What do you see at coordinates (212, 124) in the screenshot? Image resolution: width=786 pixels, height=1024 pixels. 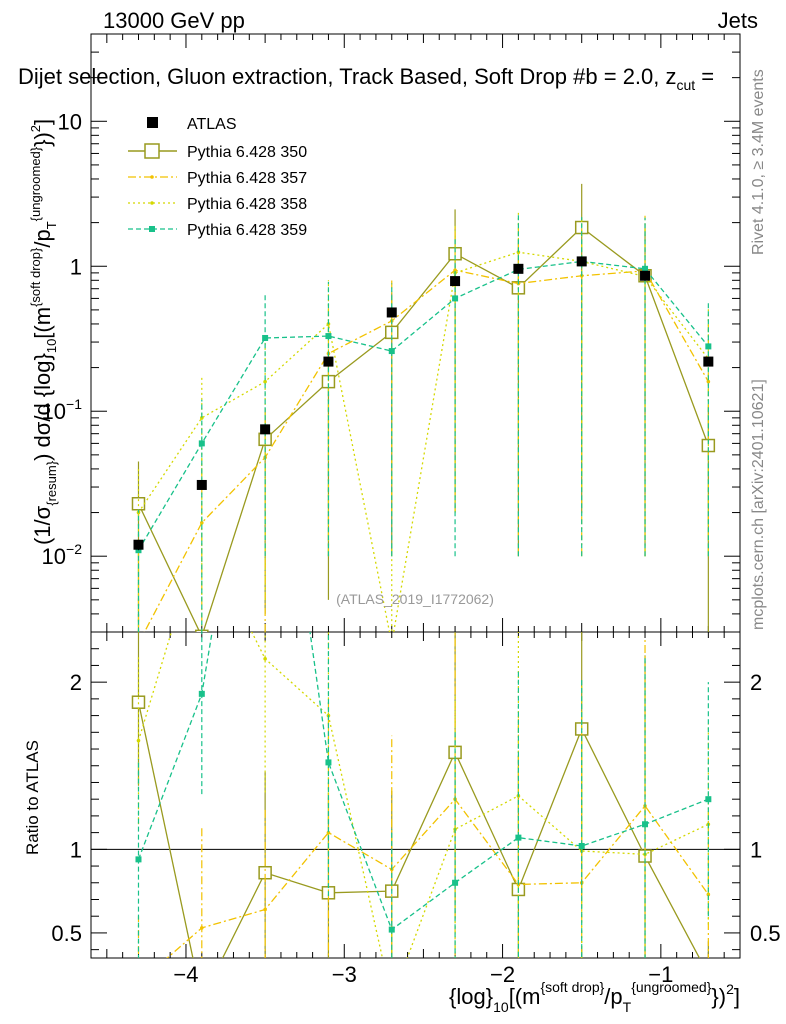 I see `legend-label-atlas: ATLAS` at bounding box center [212, 124].